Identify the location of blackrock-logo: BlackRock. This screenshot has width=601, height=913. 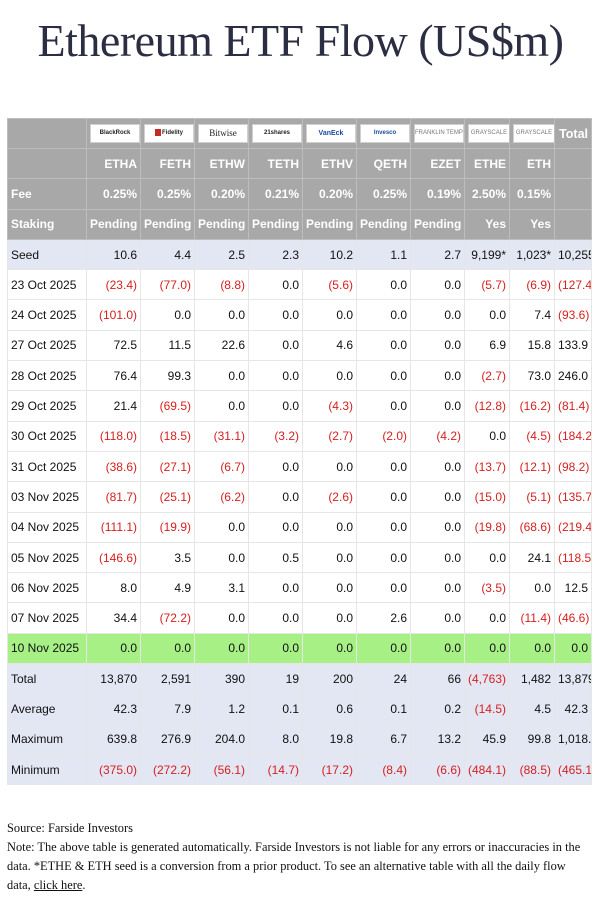
(115, 133).